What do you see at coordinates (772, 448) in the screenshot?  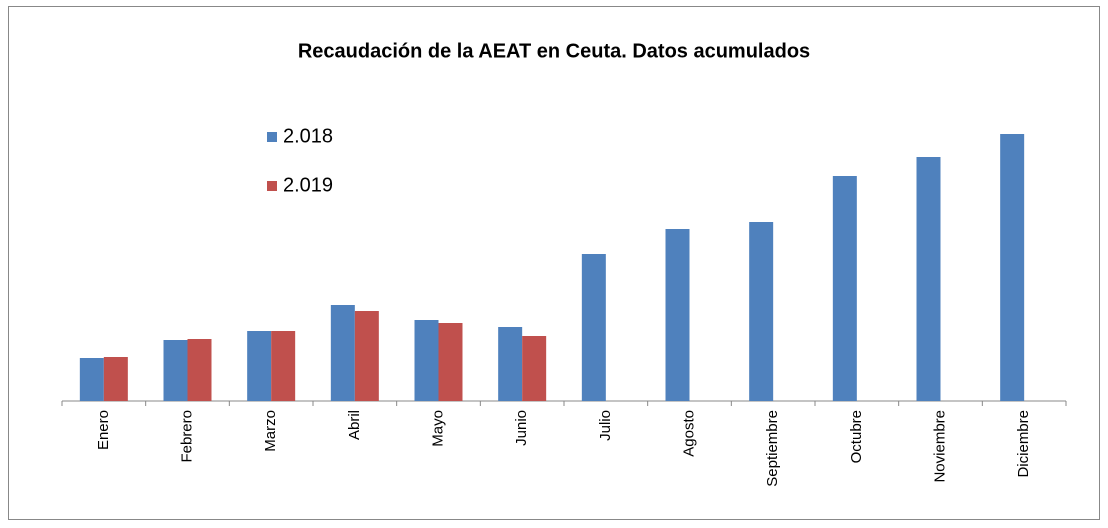 I see `x-tick-label: Septiembre` at bounding box center [772, 448].